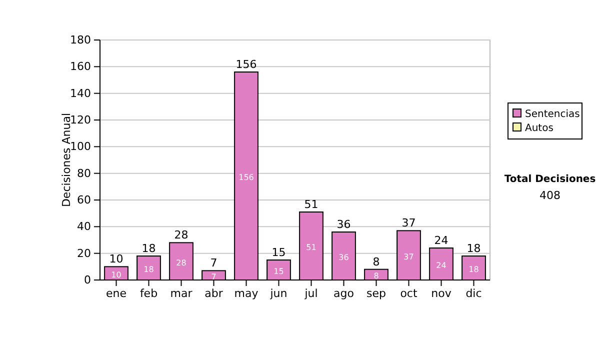 This screenshot has width=600, height=340. Describe the element at coordinates (213, 277) in the screenshot. I see `data-label: 7` at that location.